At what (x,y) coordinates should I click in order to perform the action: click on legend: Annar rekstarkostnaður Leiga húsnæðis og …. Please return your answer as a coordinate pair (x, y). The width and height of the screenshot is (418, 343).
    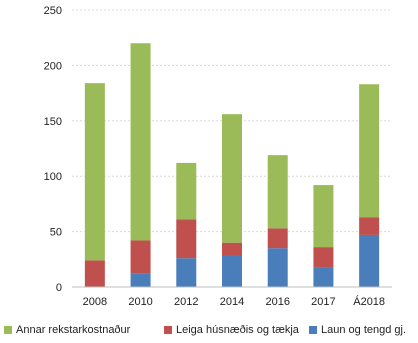
    Looking at the image, I should click on (211, 331).